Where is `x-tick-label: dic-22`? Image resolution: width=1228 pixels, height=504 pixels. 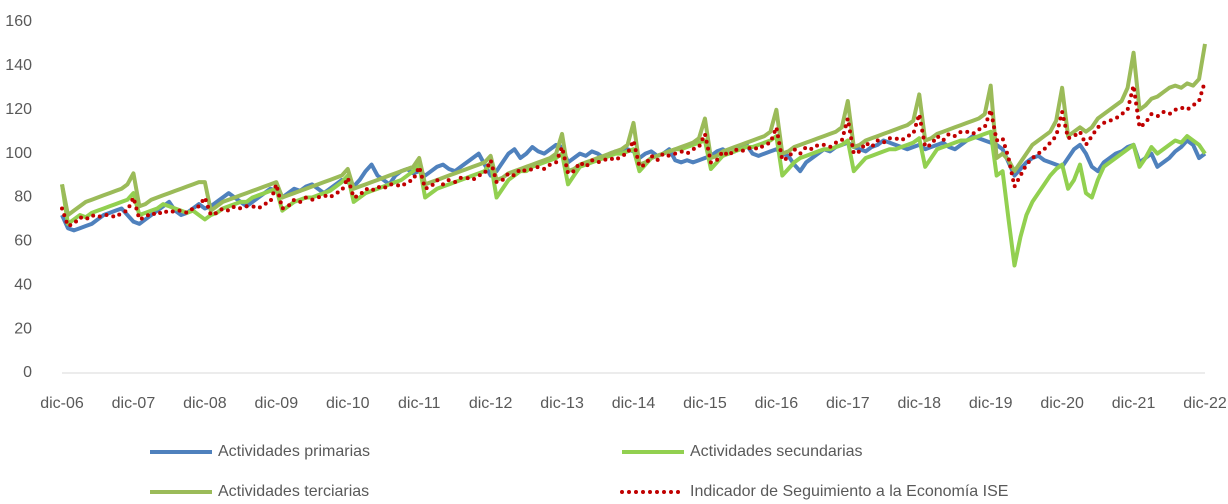
x-tick-label: dic-22 is located at coordinates (1205, 403).